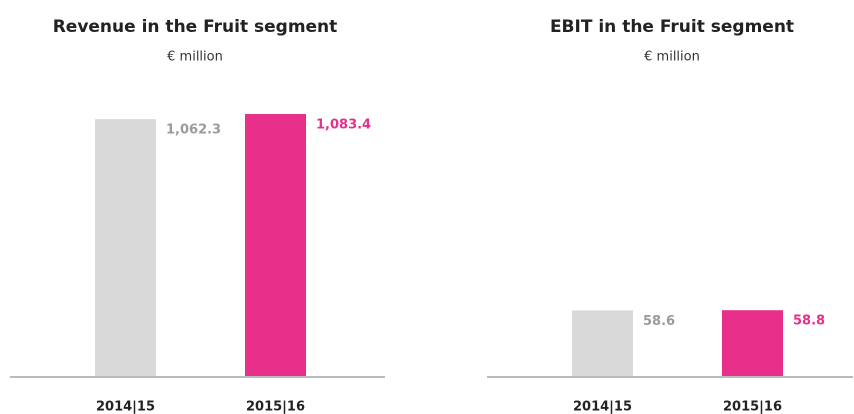 This screenshot has height=414, width=854. Describe the element at coordinates (343, 125) in the screenshot. I see `value-label: 1,083.4` at that location.